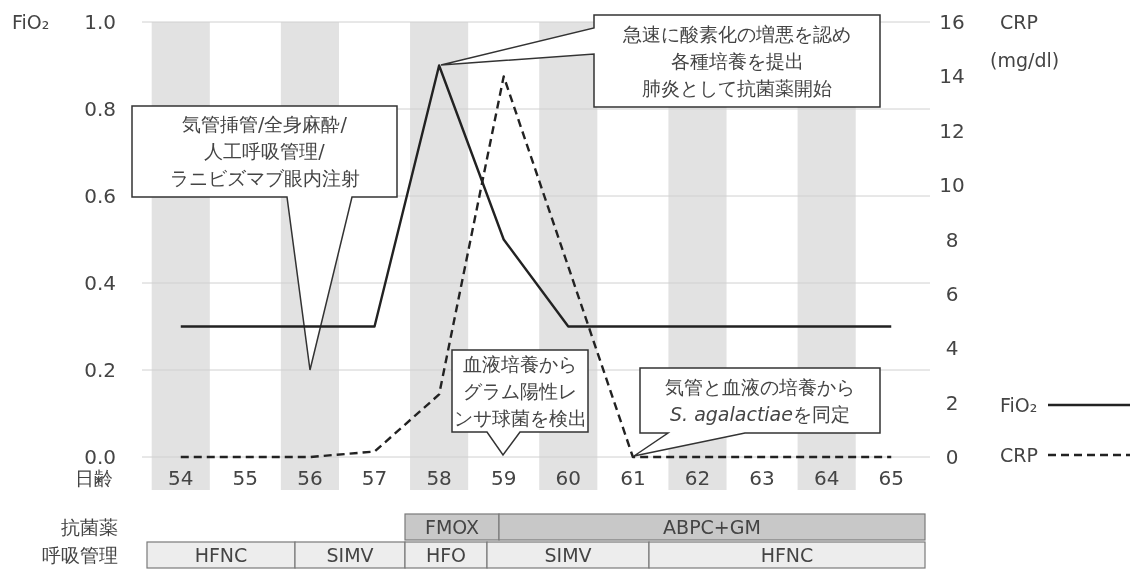 The width and height of the screenshot is (1135, 588). What do you see at coordinates (952, 76) in the screenshot?
I see `y2-tick-label: 14` at bounding box center [952, 76].